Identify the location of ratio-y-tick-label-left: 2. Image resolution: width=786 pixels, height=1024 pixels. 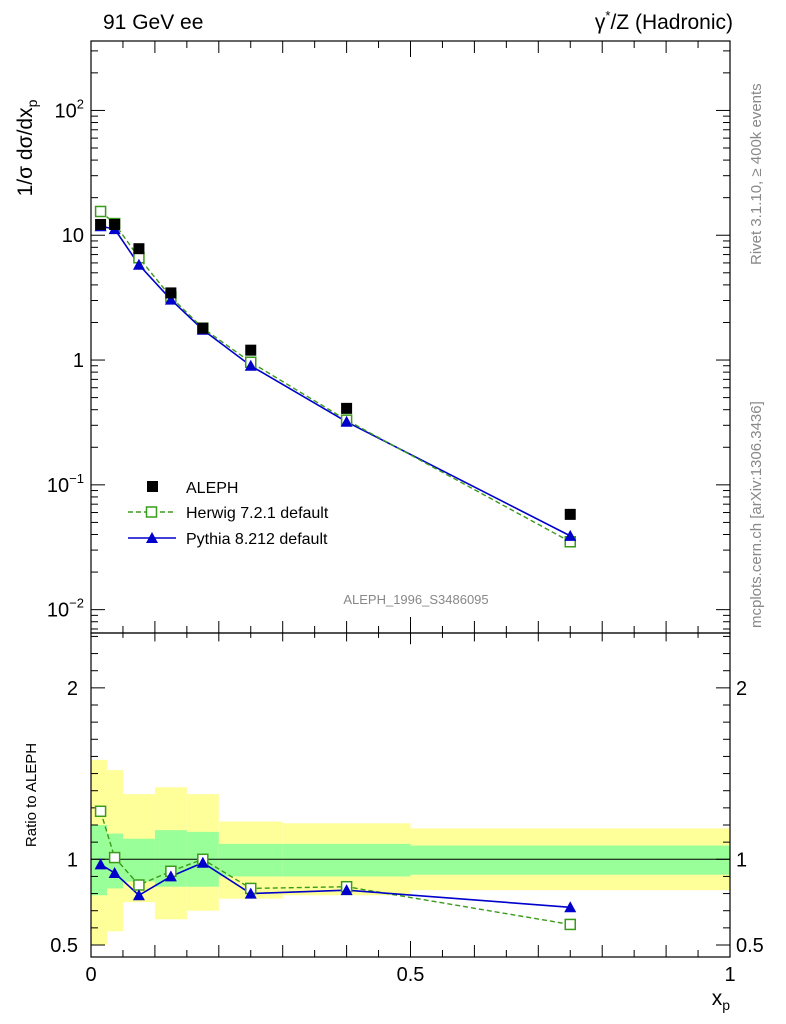
(72, 689).